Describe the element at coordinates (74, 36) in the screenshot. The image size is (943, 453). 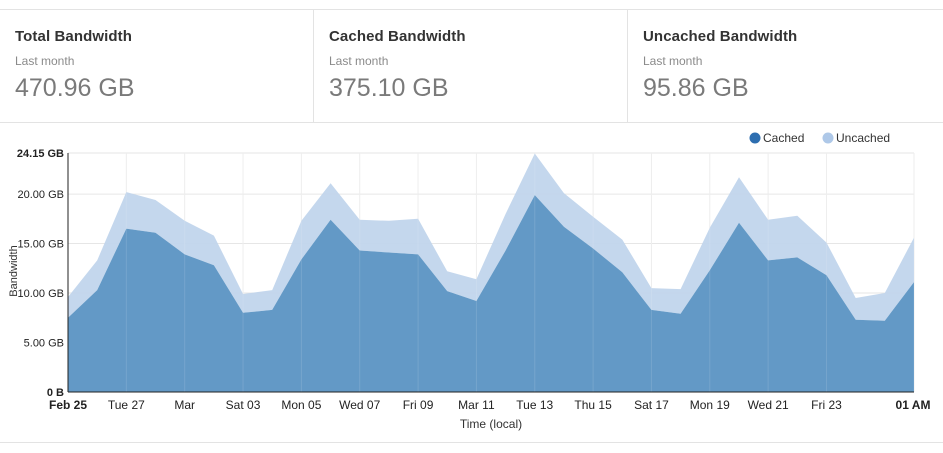
I see `stat-title: Total Bandwidth` at that location.